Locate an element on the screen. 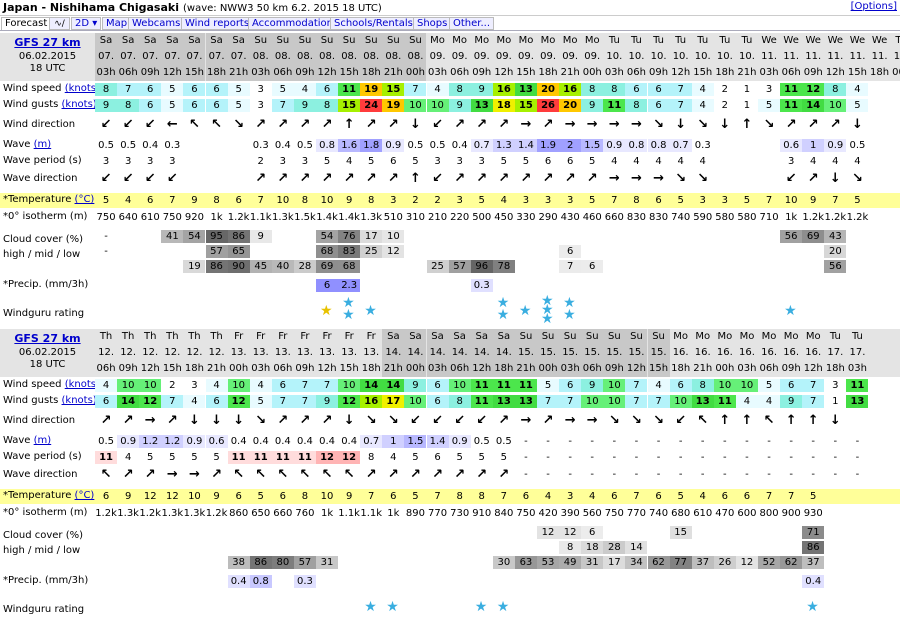  tab-accommodation: Accommodation is located at coordinates (293, 23).